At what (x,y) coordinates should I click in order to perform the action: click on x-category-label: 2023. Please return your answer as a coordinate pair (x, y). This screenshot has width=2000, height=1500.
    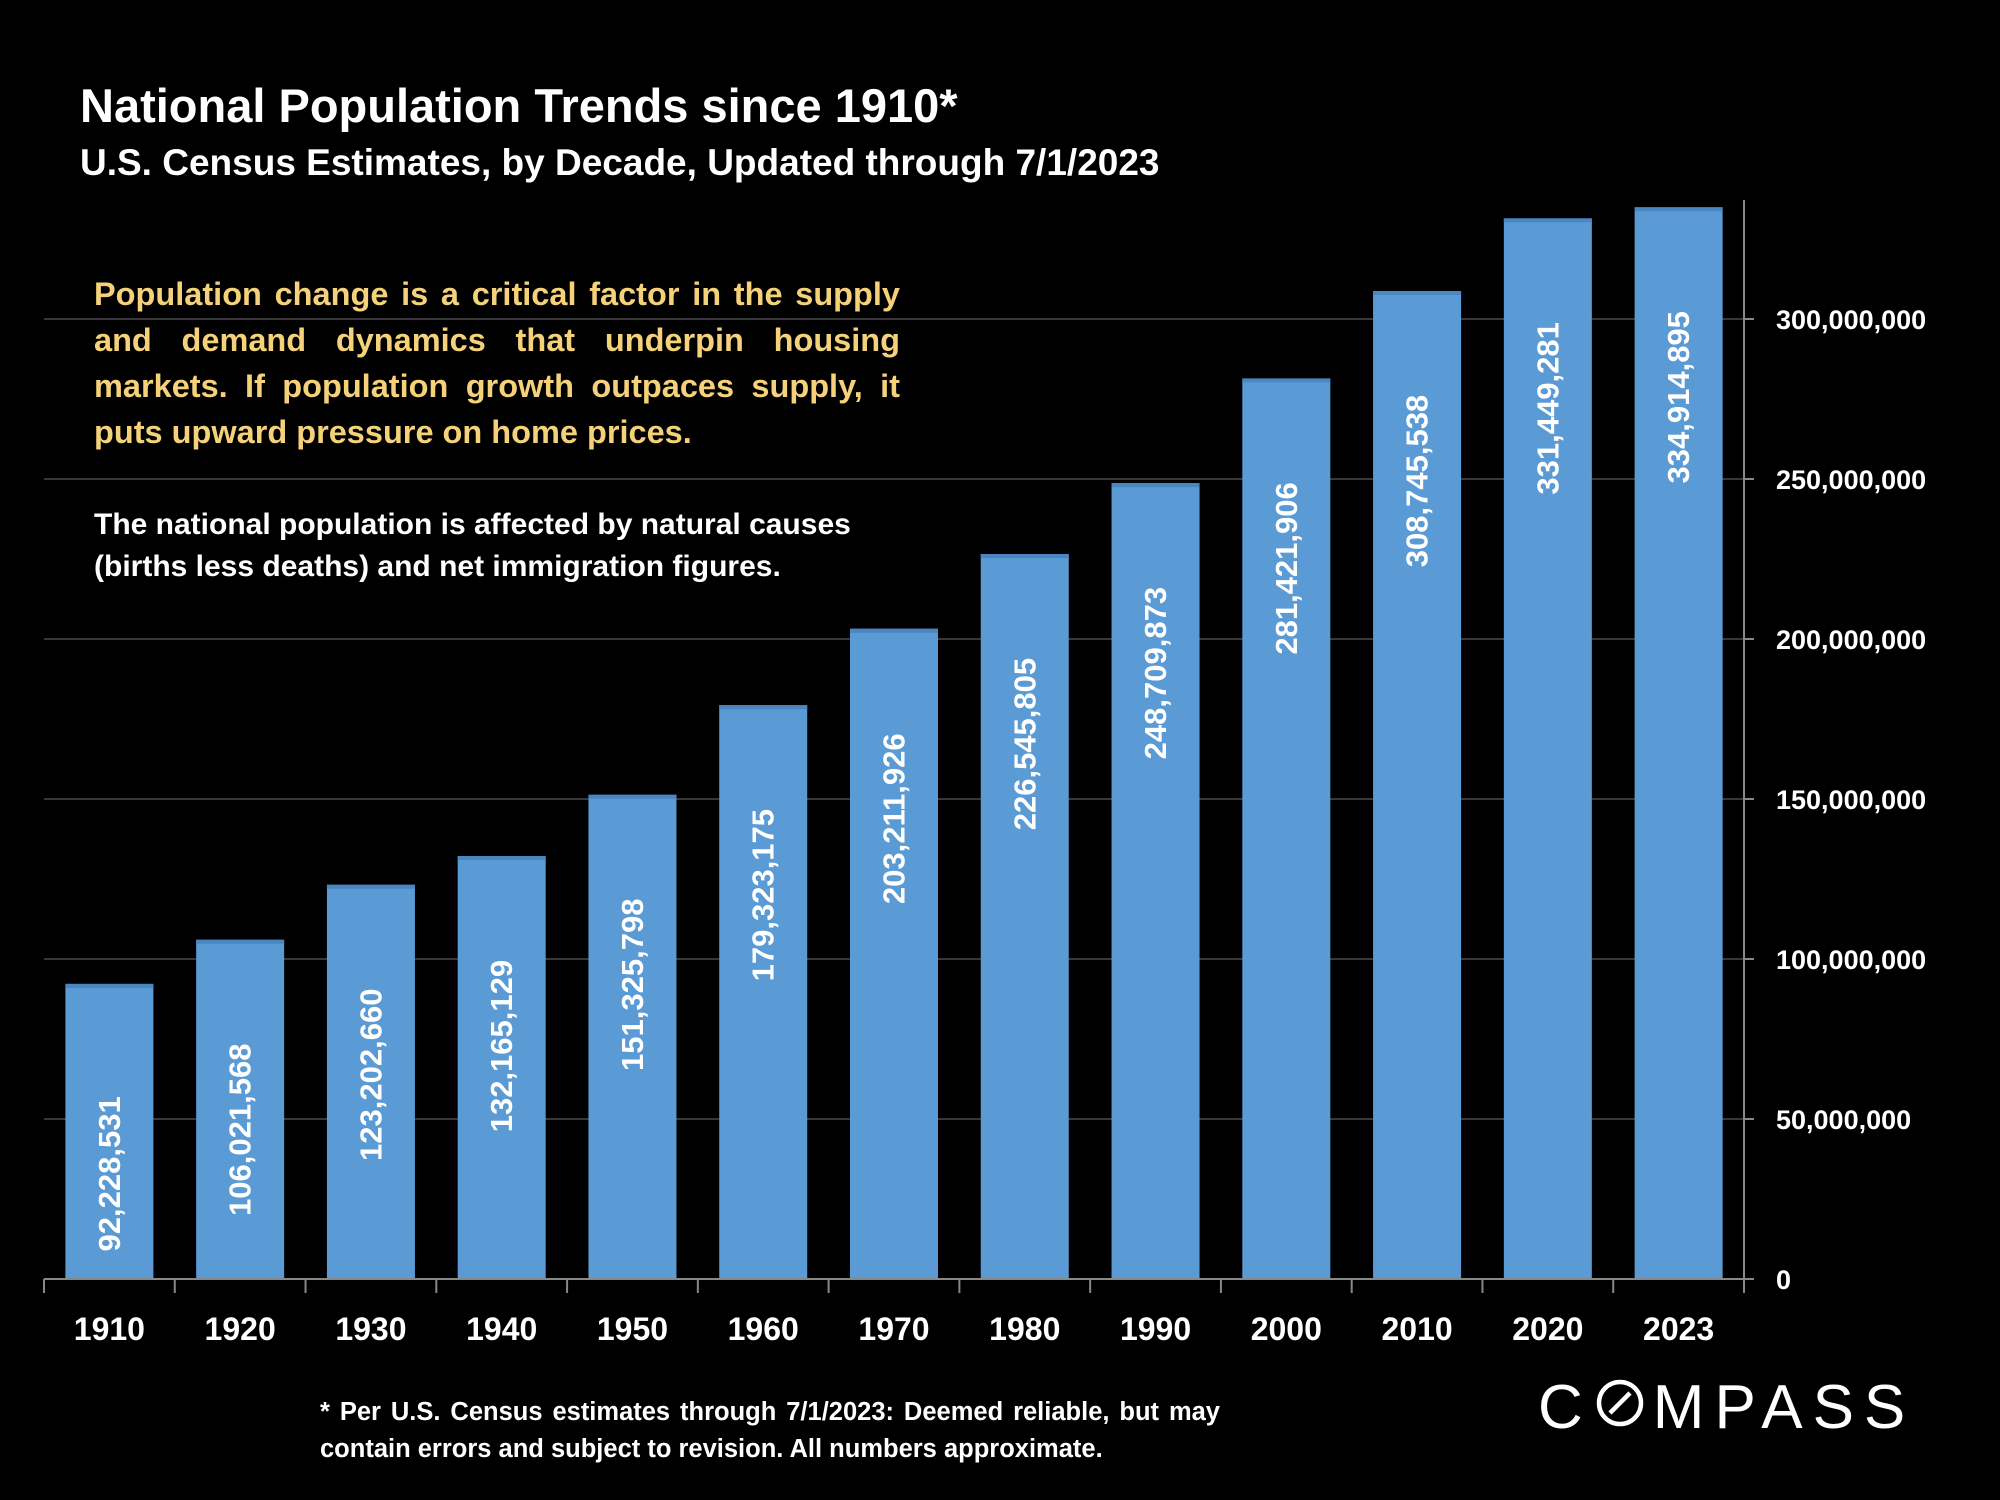
    Looking at the image, I should click on (1678, 1329).